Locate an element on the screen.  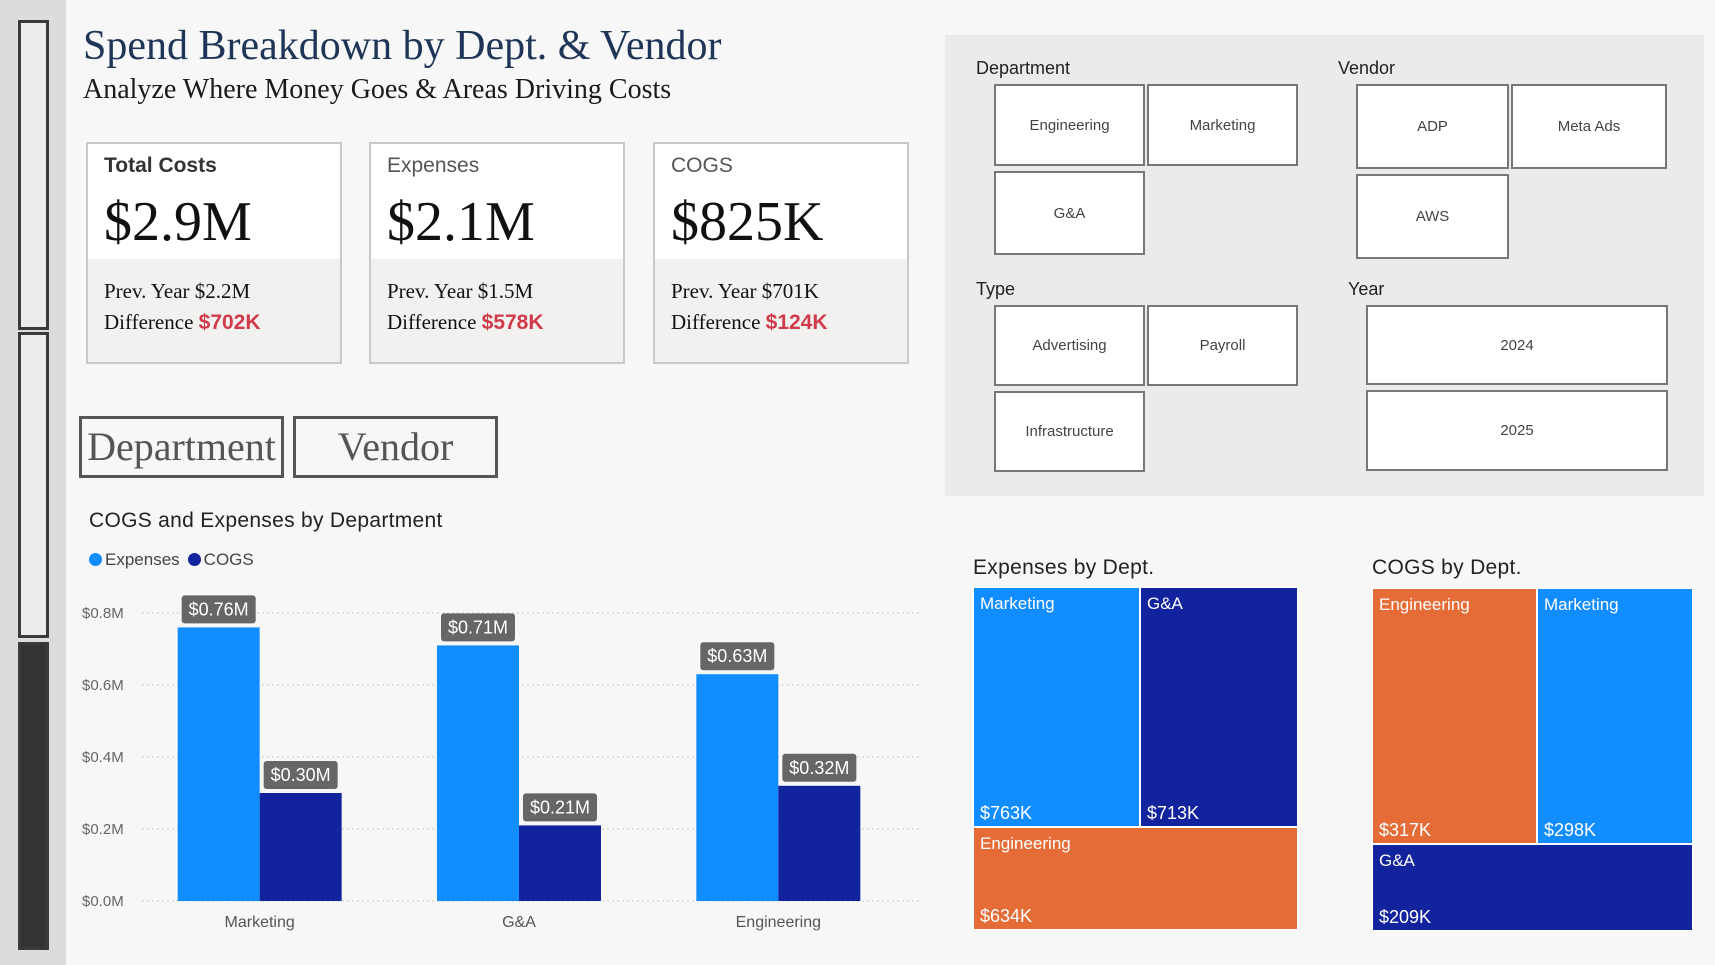
data-label: $0.63M is located at coordinates (737, 656).